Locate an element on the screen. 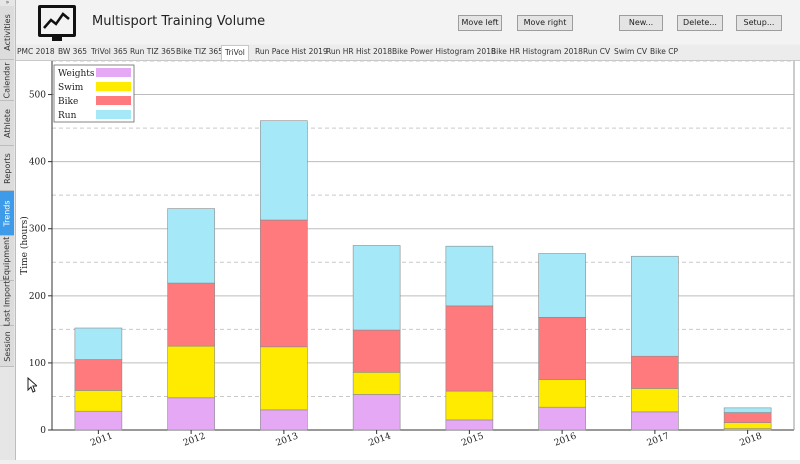  bar-bike-2017 is located at coordinates (655, 372).